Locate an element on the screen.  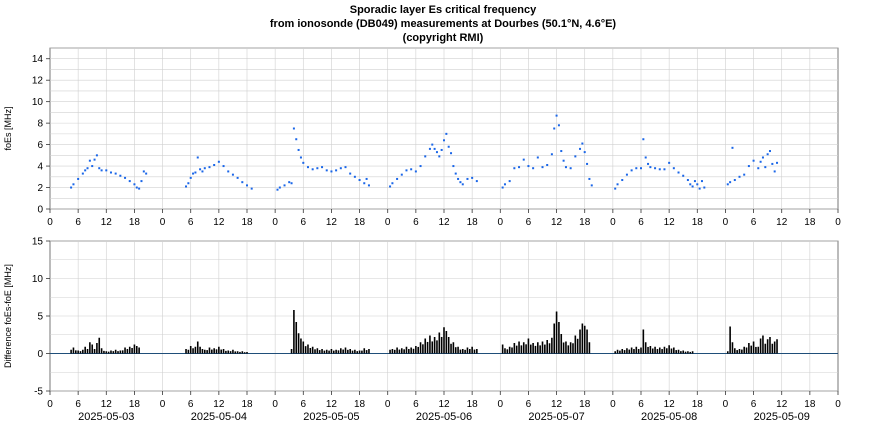
x-tick-label: 18 is located at coordinates (135, 404).